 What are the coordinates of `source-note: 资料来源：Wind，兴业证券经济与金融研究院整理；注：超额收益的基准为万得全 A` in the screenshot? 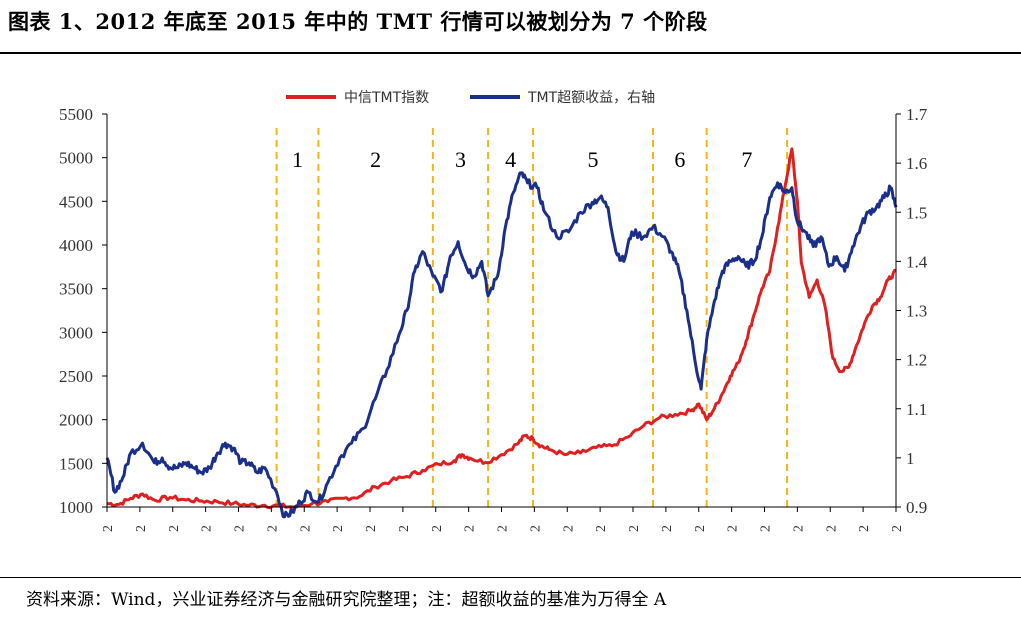 It's located at (346, 600).